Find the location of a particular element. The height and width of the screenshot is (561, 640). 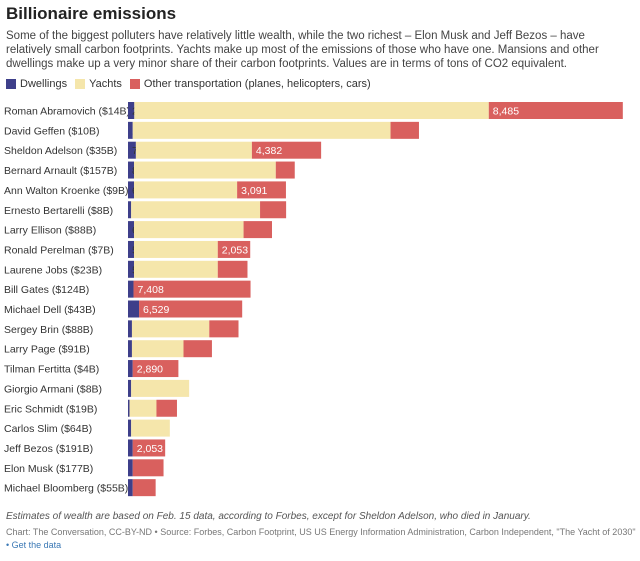

bar-other-larry-ellison is located at coordinates (257, 230).